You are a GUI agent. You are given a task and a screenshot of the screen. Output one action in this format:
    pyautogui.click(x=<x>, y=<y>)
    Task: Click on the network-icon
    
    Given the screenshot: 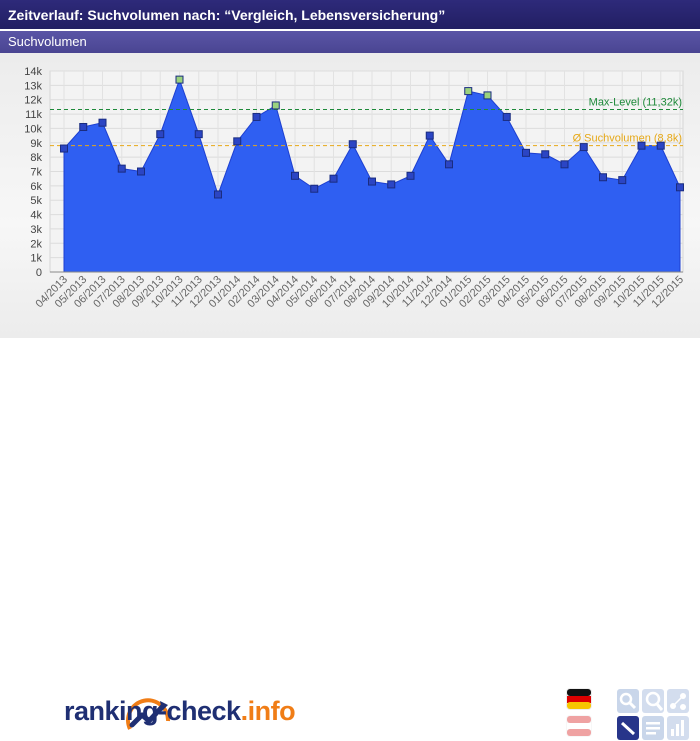 What is the action you would take?
    pyautogui.click(x=678, y=701)
    